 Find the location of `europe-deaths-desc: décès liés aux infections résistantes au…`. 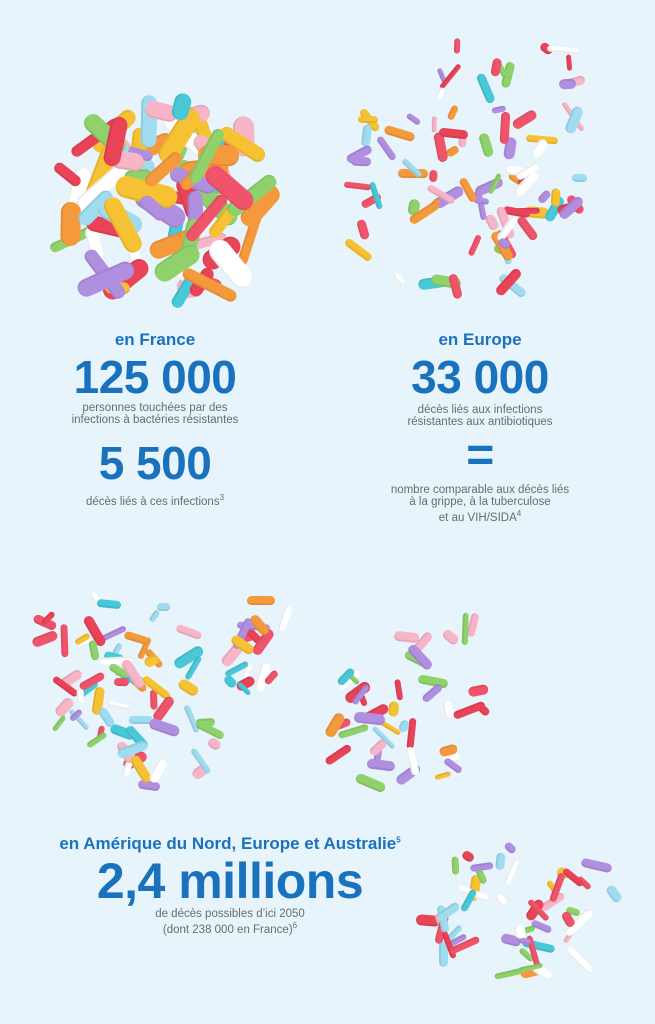

europe-deaths-desc: décès liés aux infections résistantes au… is located at coordinates (480, 416).